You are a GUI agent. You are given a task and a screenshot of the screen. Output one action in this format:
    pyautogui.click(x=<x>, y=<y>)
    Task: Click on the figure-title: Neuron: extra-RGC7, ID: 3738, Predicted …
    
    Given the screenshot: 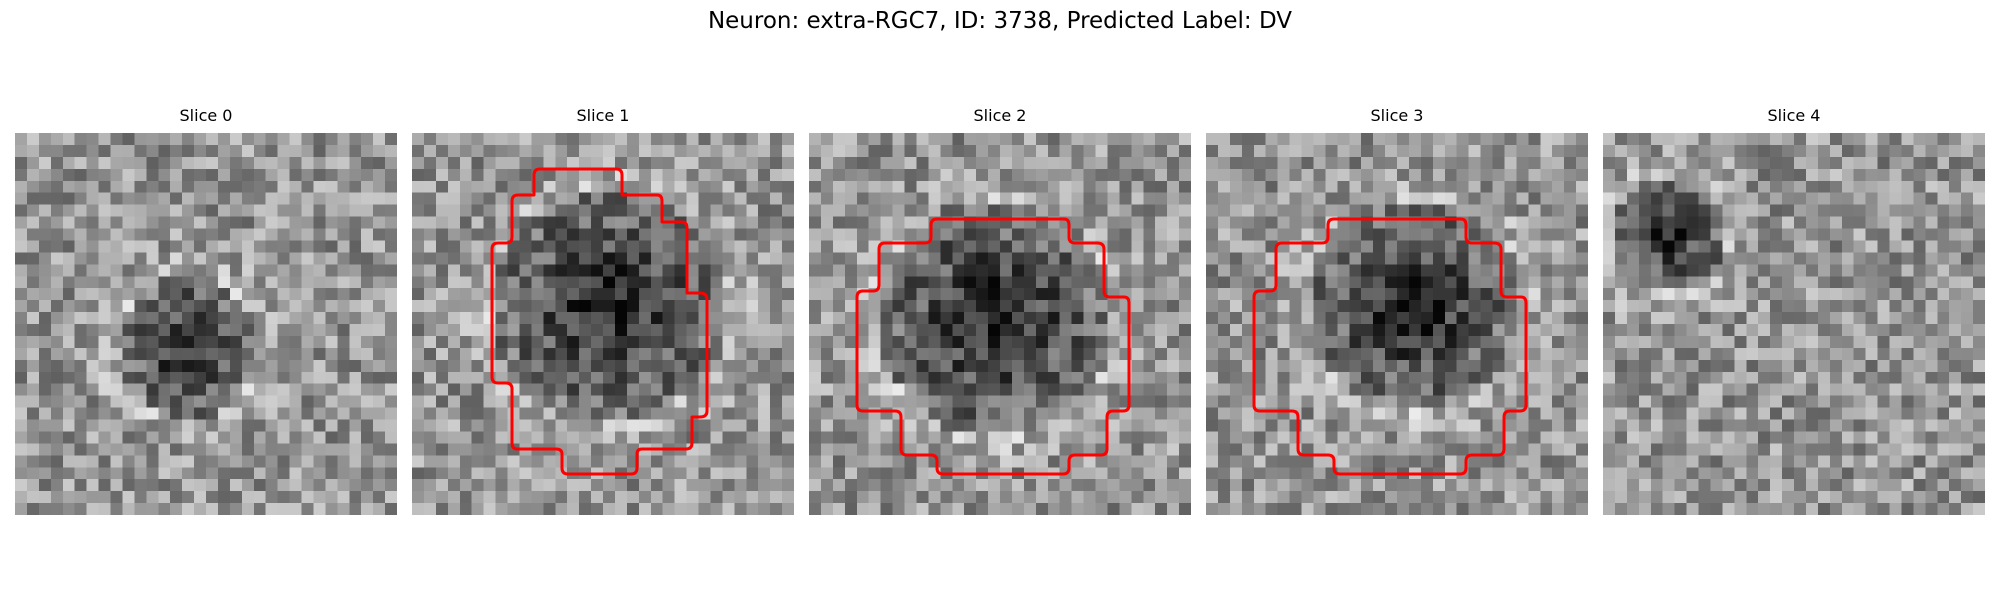 What is the action you would take?
    pyautogui.click(x=1000, y=21)
    